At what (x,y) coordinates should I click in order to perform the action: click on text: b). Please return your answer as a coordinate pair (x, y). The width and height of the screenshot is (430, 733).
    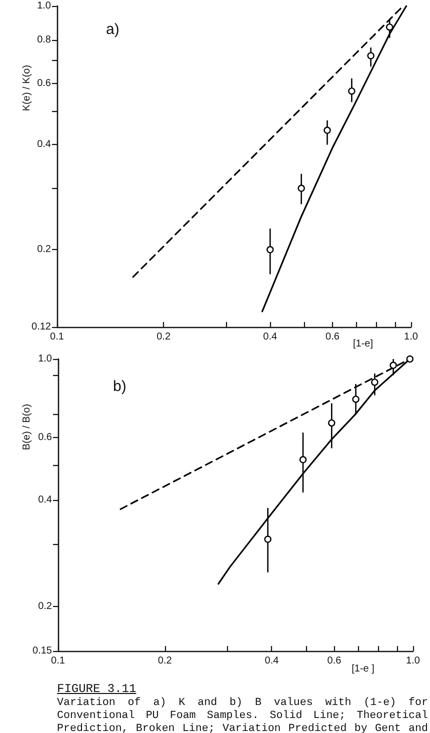
    Looking at the image, I should click on (119, 386).